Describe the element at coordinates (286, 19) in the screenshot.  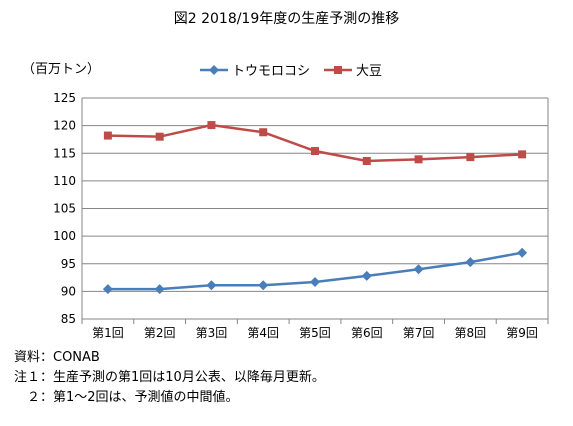
I see `chart-title: 図2 2018/19年度の生産予測の推移` at that location.